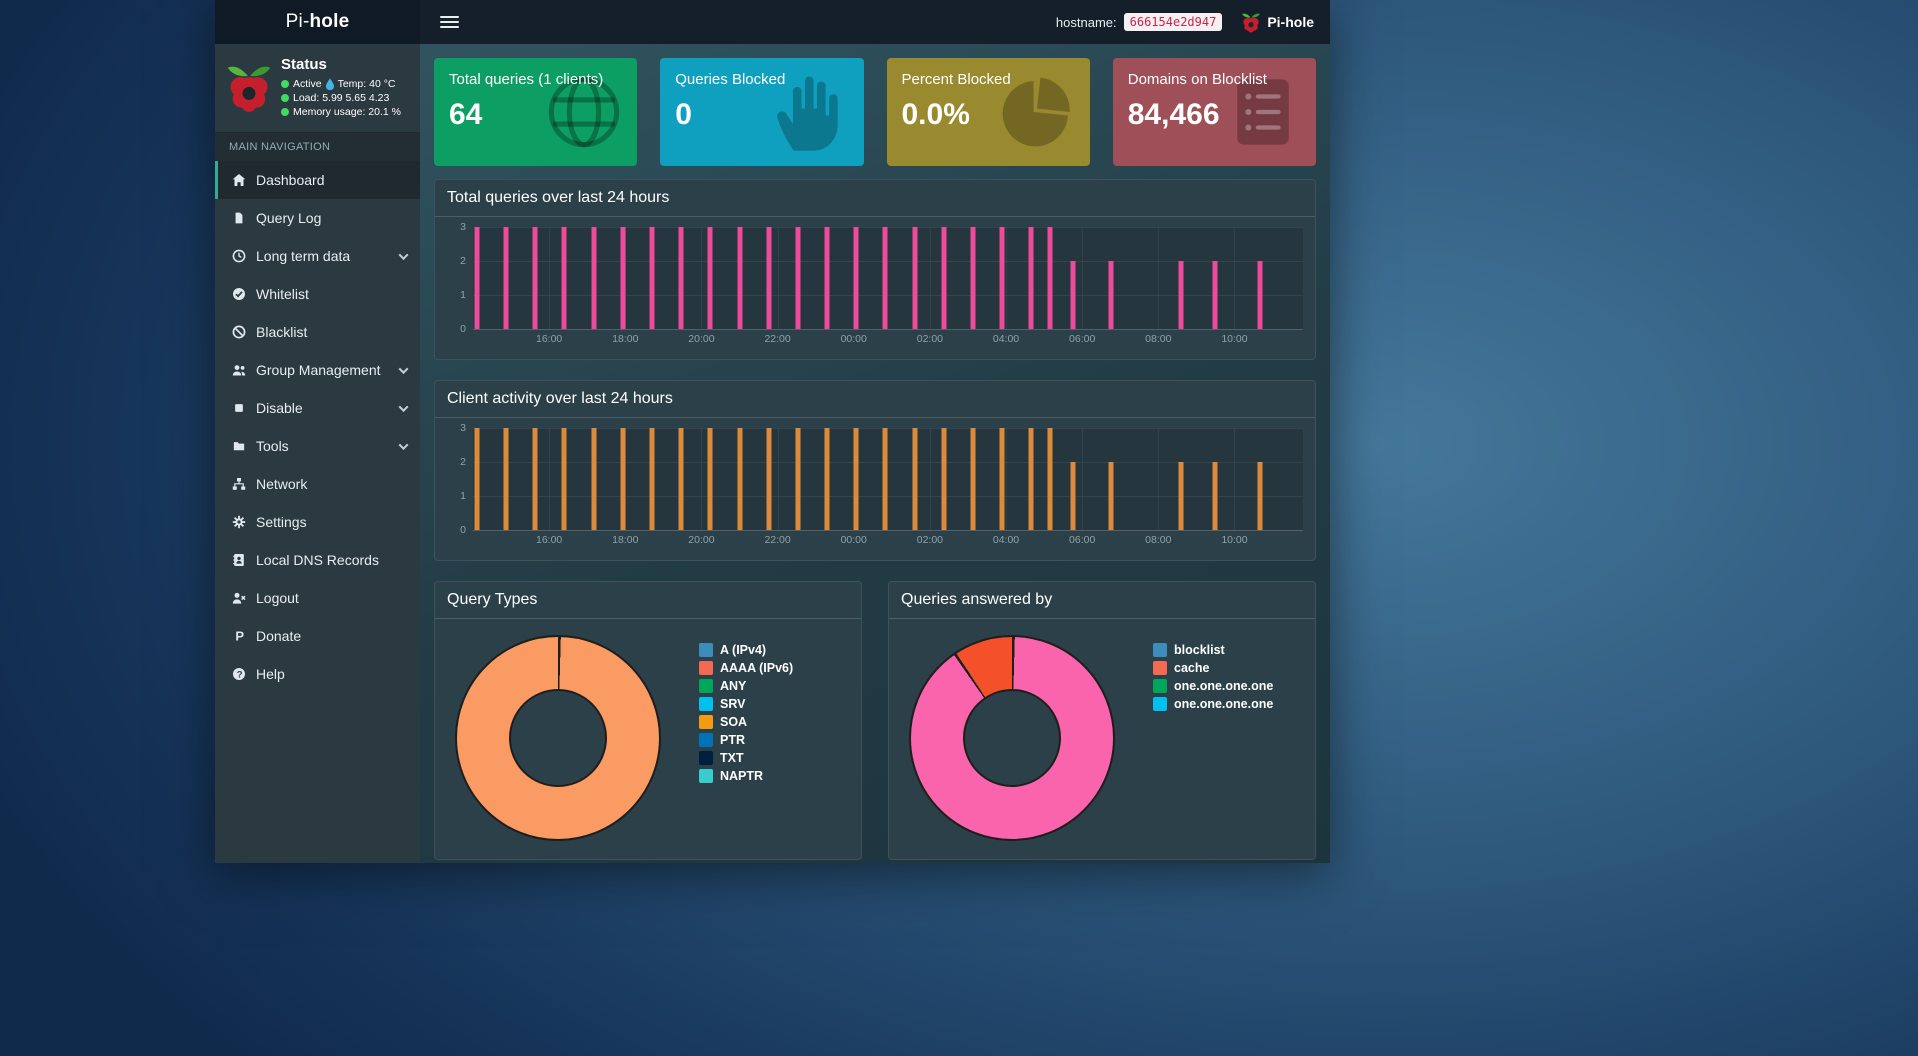 Image resolution: width=1918 pixels, height=1056 pixels. I want to click on panel-title: Queries answered by, so click(1102, 600).